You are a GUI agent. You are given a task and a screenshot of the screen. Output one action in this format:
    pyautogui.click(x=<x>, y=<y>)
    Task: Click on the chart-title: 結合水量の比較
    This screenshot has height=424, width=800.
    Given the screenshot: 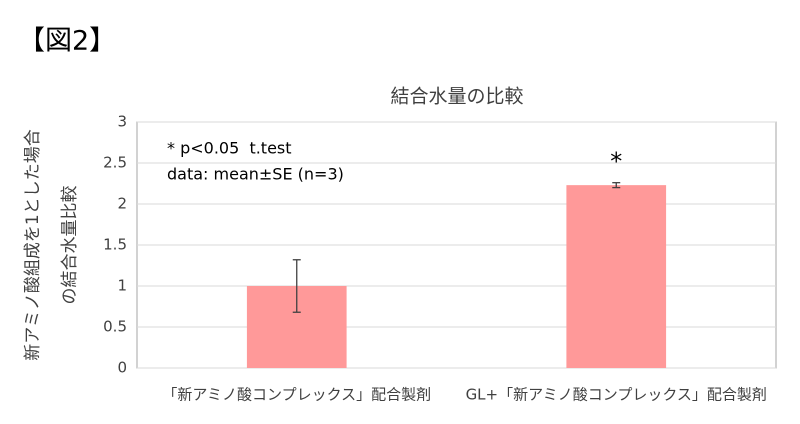 What is the action you would take?
    pyautogui.click(x=456, y=97)
    